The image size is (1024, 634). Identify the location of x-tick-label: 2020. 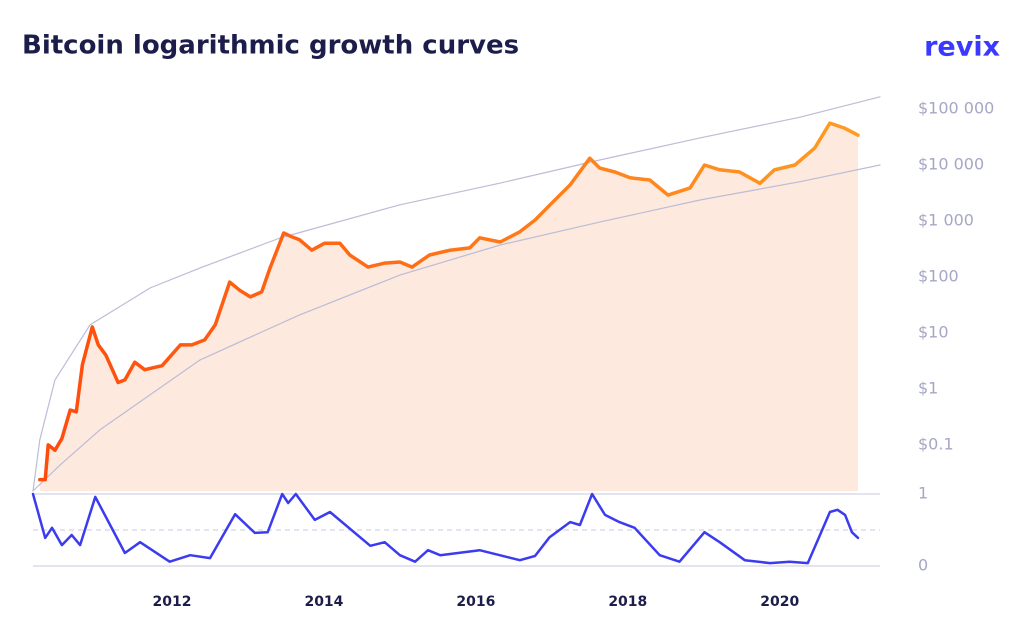
(779, 602).